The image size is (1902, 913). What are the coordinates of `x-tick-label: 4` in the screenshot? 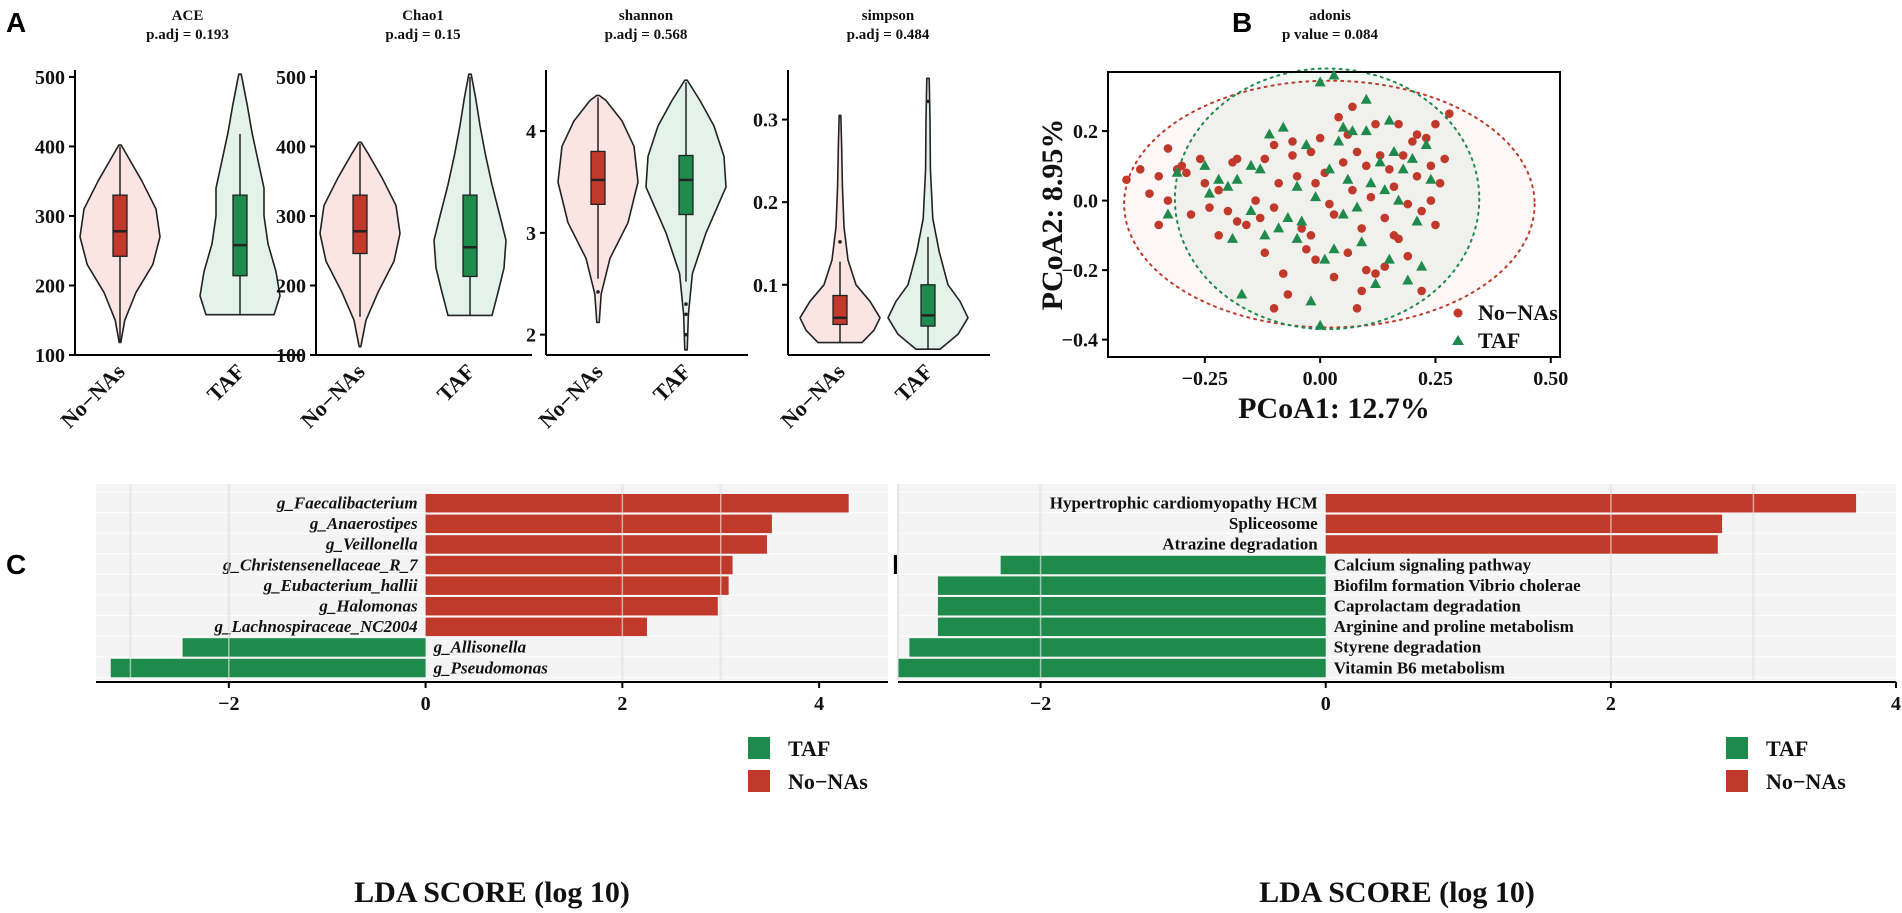 It's located at (819, 704).